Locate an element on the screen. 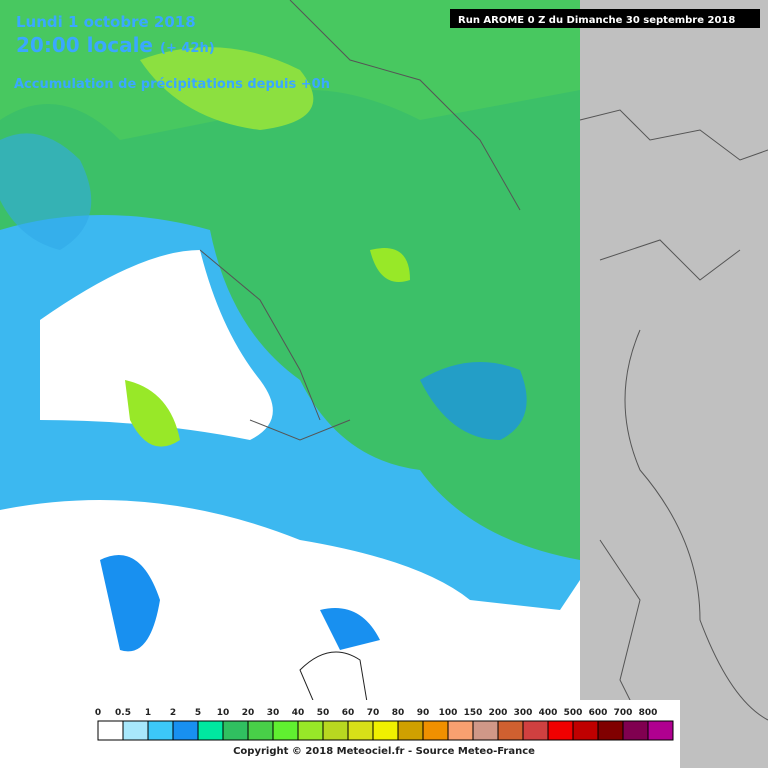 The height and width of the screenshot is (772, 768). legend-label: 150 is located at coordinates (473, 713).